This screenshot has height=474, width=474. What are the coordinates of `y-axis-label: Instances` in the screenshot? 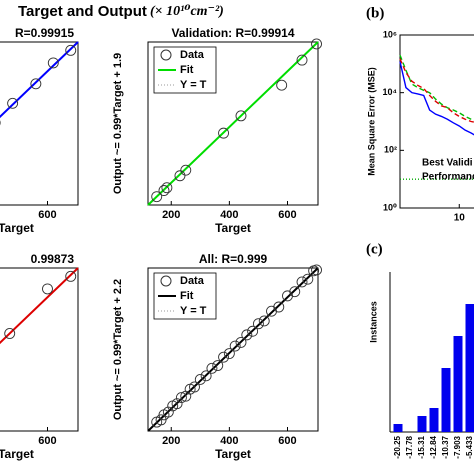 It's located at (373, 322).